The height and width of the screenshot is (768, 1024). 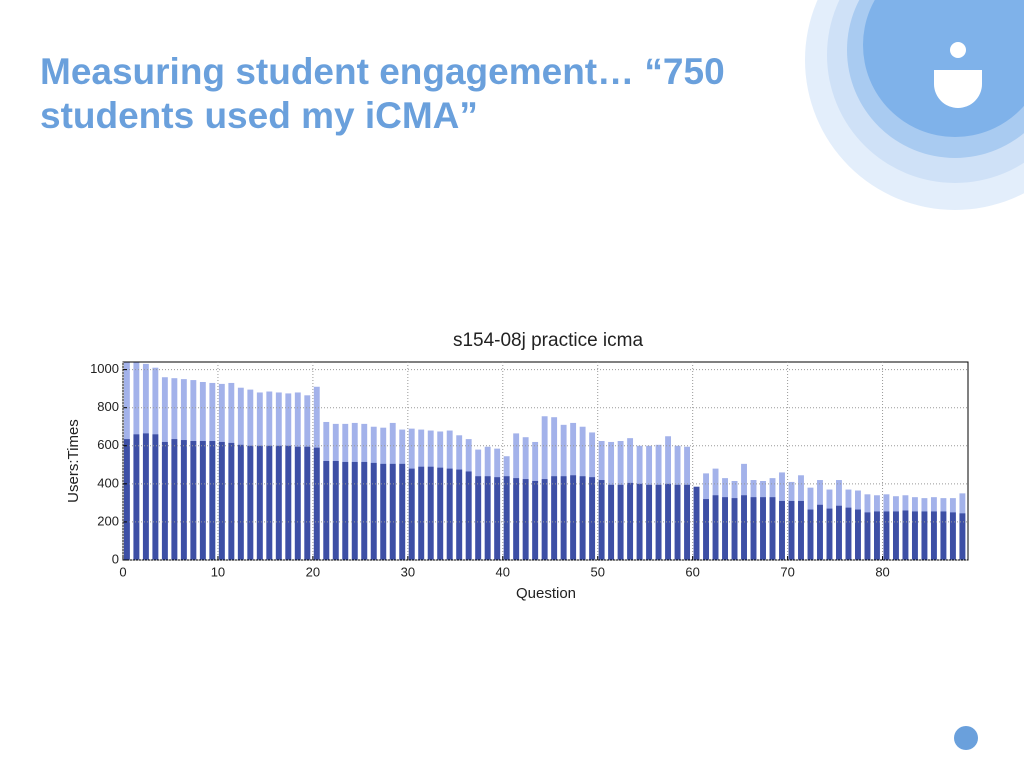 What do you see at coordinates (218, 571) in the screenshot?
I see `x-tick-label: 10` at bounding box center [218, 571].